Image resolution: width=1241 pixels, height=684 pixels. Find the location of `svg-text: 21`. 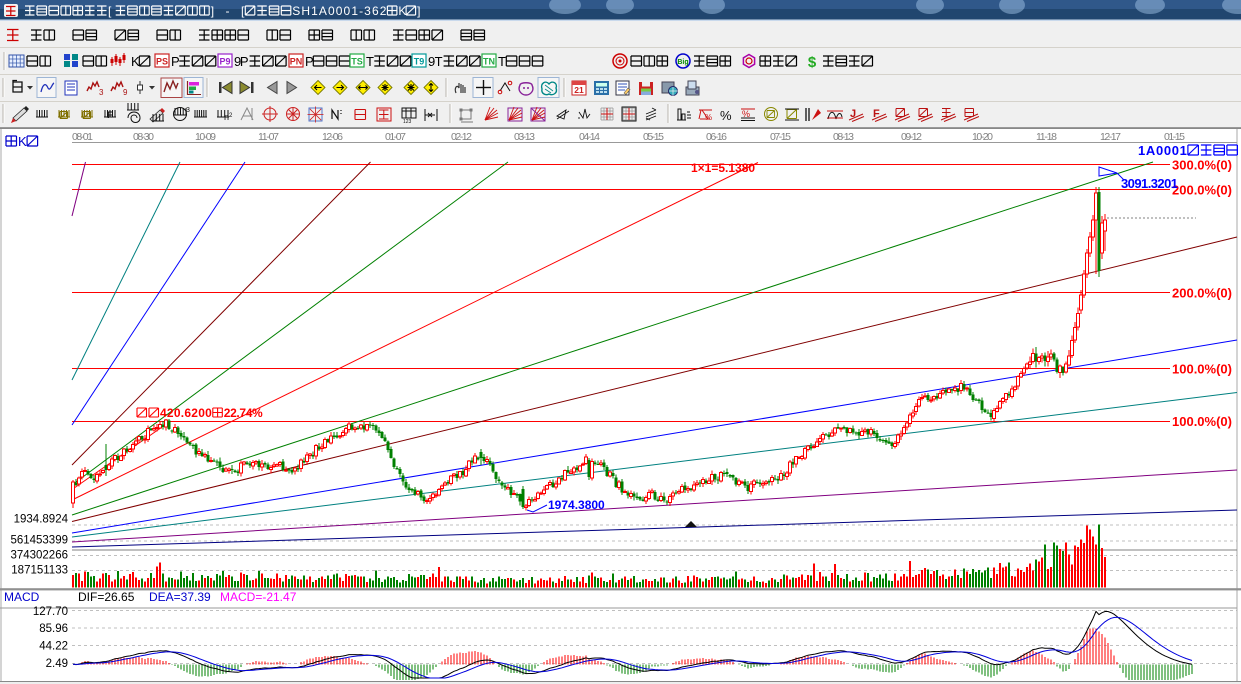

svg-text: 21 is located at coordinates (579, 90).